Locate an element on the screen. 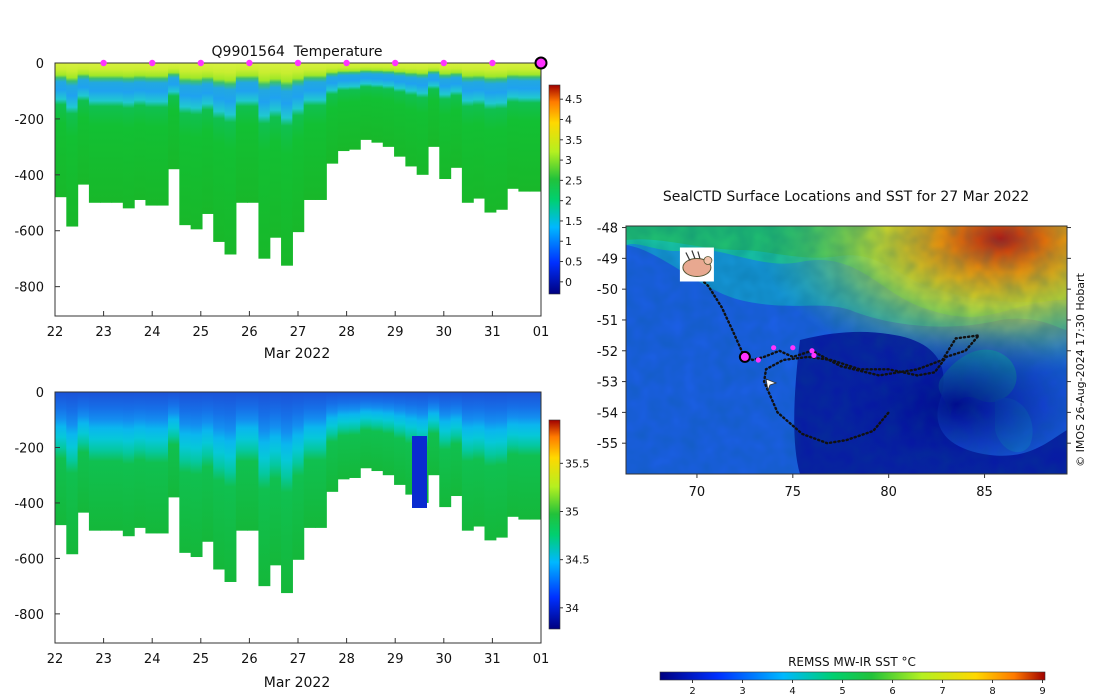  map-y-tick-label: -54 is located at coordinates (607, 413).